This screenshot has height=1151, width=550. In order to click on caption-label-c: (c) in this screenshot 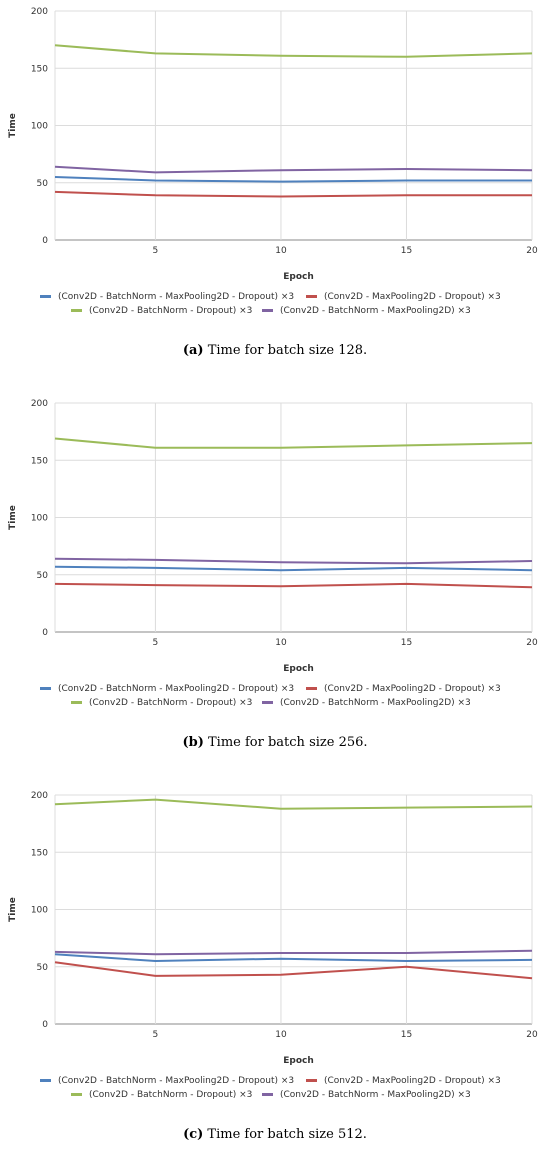, I will do `click(193, 1134)`.